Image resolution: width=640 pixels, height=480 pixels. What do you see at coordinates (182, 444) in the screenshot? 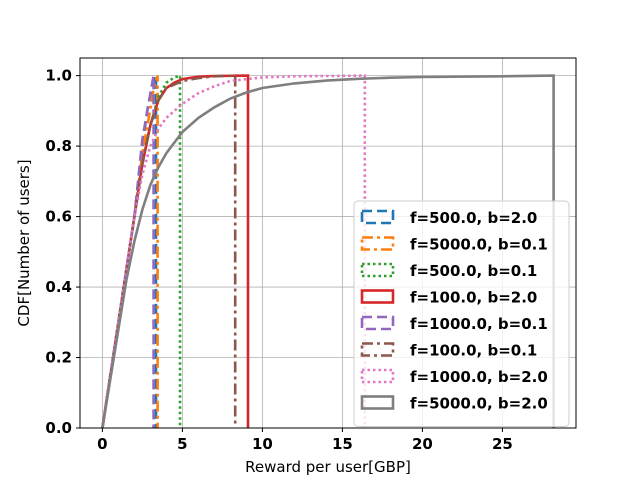
I see `x-tick-label: 5` at bounding box center [182, 444].